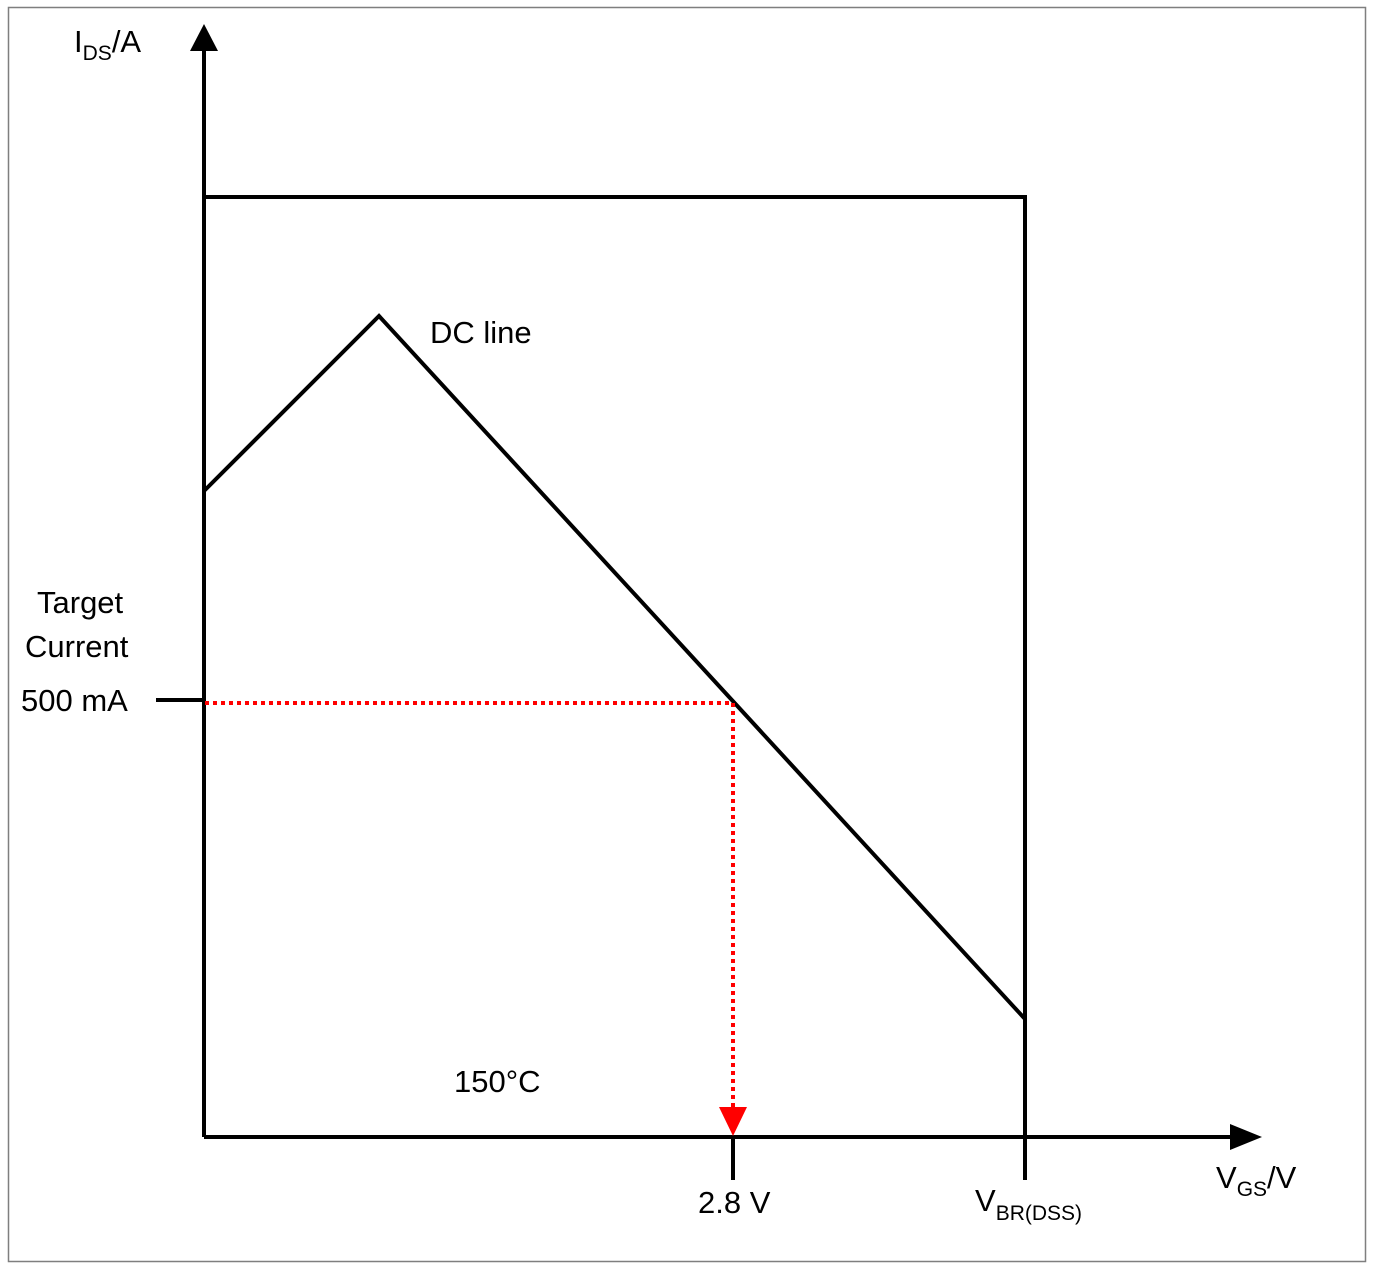 The image size is (1373, 1268). I want to click on dc-line-label: DC line, so click(481, 332).